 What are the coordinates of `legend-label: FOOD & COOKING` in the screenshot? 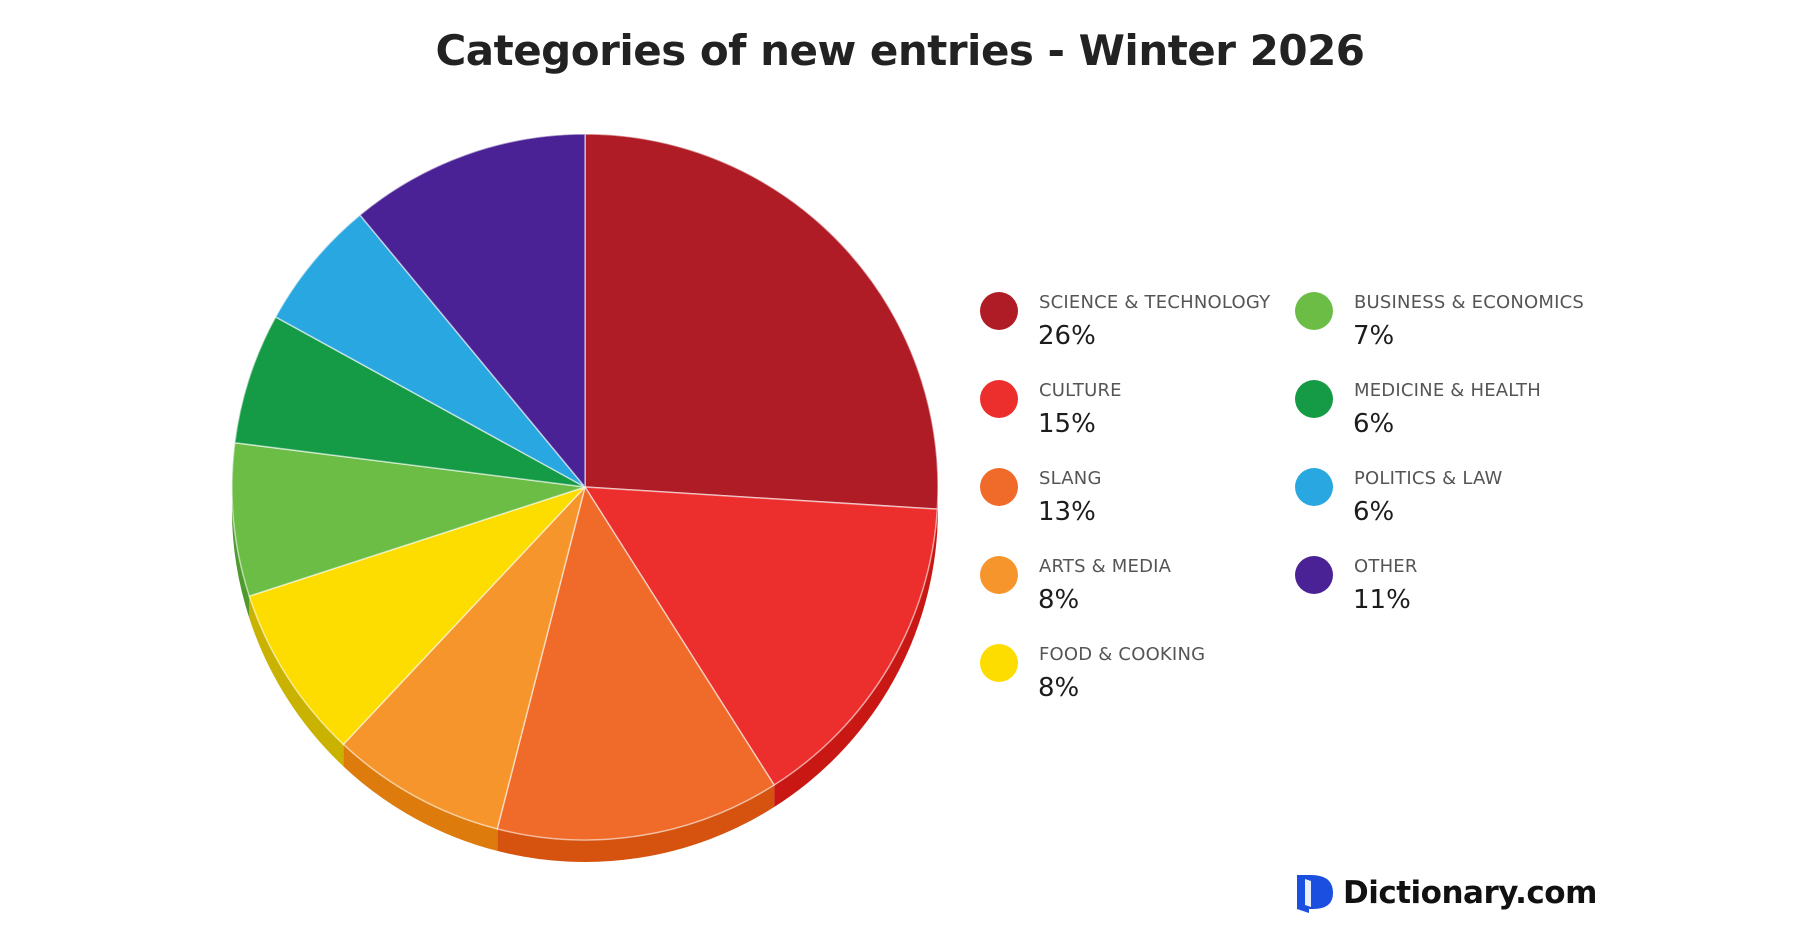 It's located at (1122, 654).